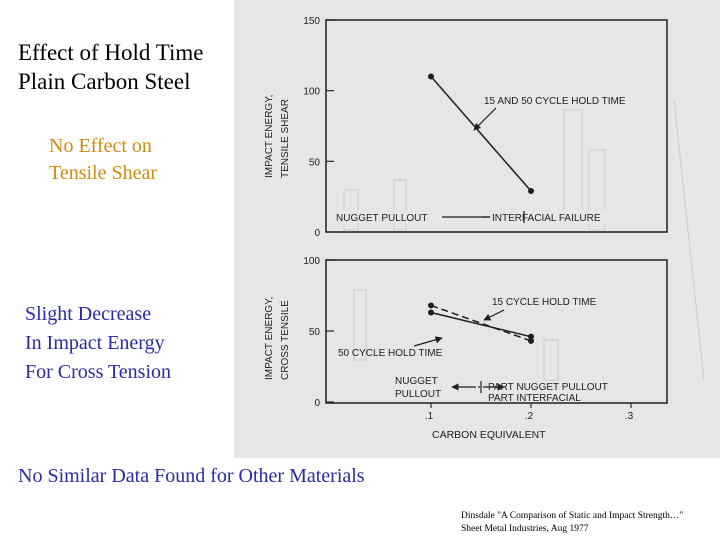 The width and height of the screenshot is (720, 540). I want to click on title-line-2: Plain Carbon Steel, so click(104, 81).